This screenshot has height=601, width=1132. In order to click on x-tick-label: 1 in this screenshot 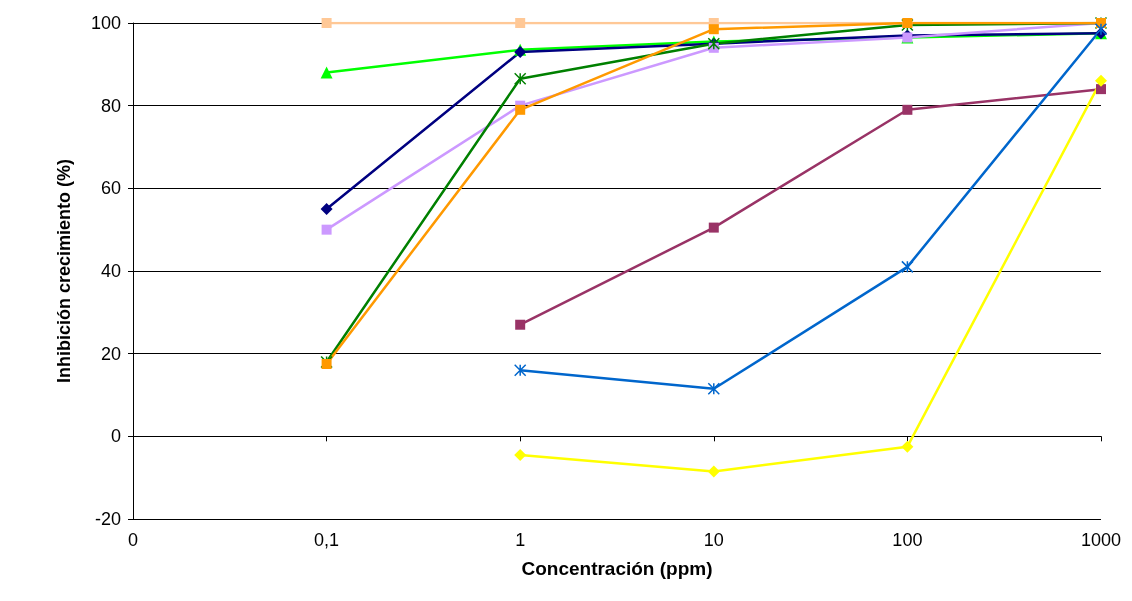, I will do `click(520, 540)`.